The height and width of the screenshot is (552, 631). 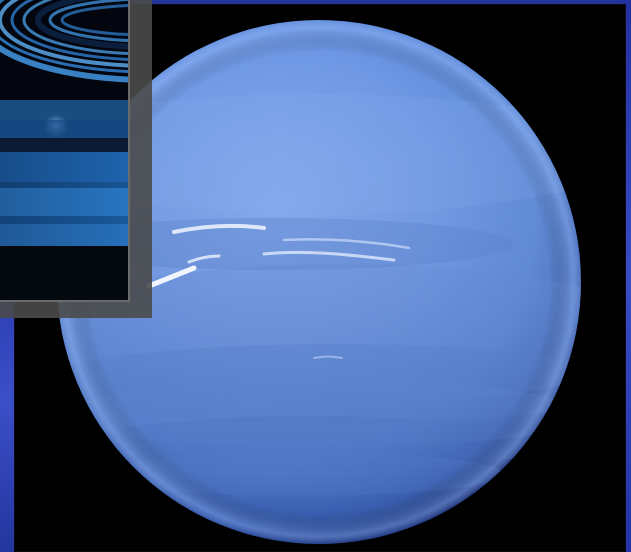 I want to click on rings-inset-photo, so click(x=65, y=151).